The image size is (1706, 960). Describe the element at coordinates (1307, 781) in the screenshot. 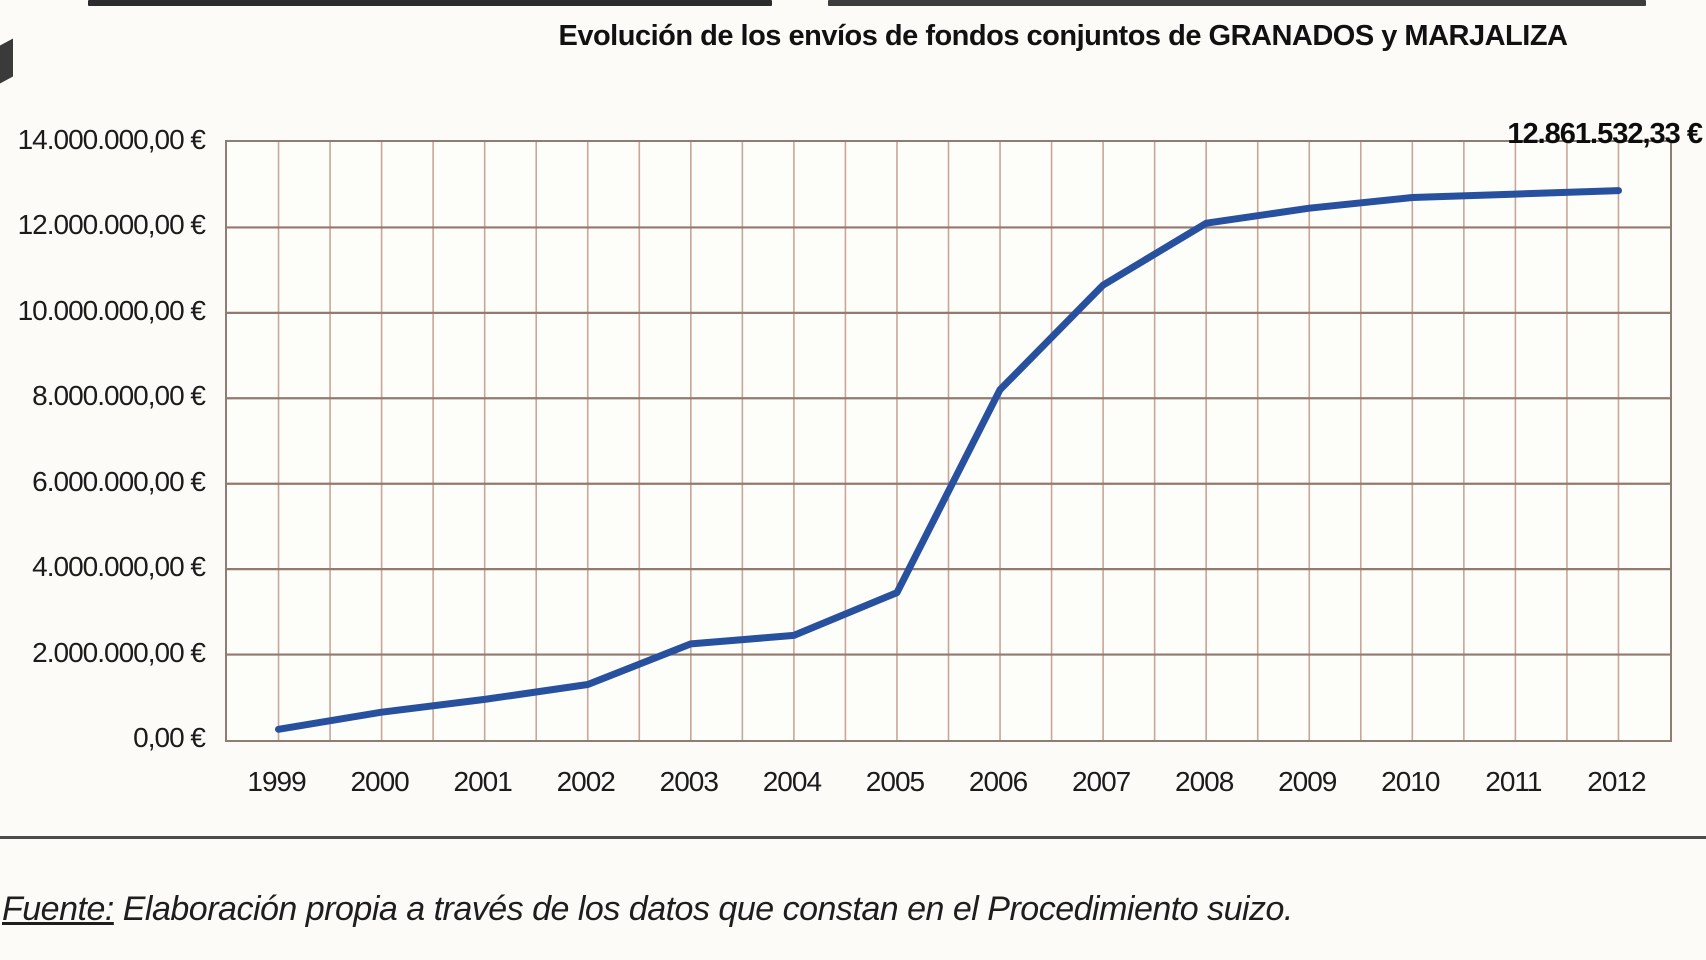

I see `x-axis-tick-label: 2009` at that location.